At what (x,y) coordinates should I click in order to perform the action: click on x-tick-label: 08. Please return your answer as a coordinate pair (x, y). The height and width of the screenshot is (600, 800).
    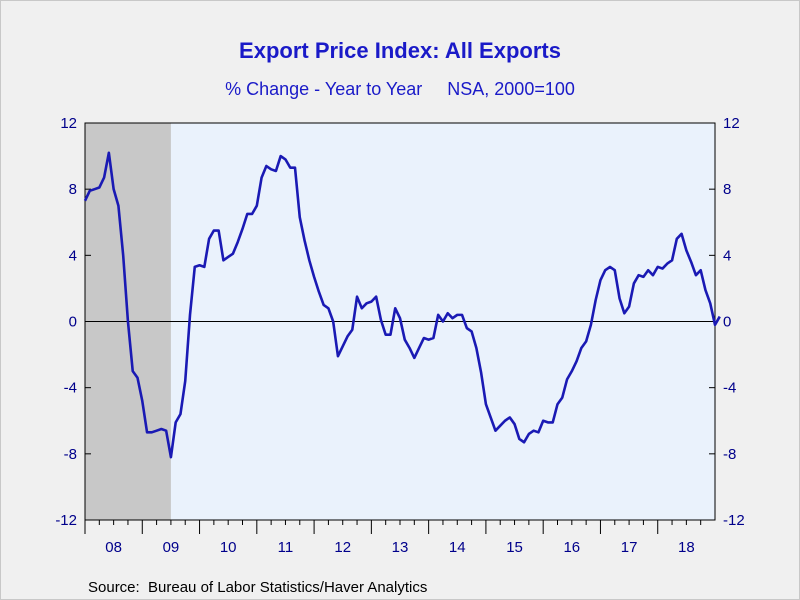
    Looking at the image, I should click on (113, 547).